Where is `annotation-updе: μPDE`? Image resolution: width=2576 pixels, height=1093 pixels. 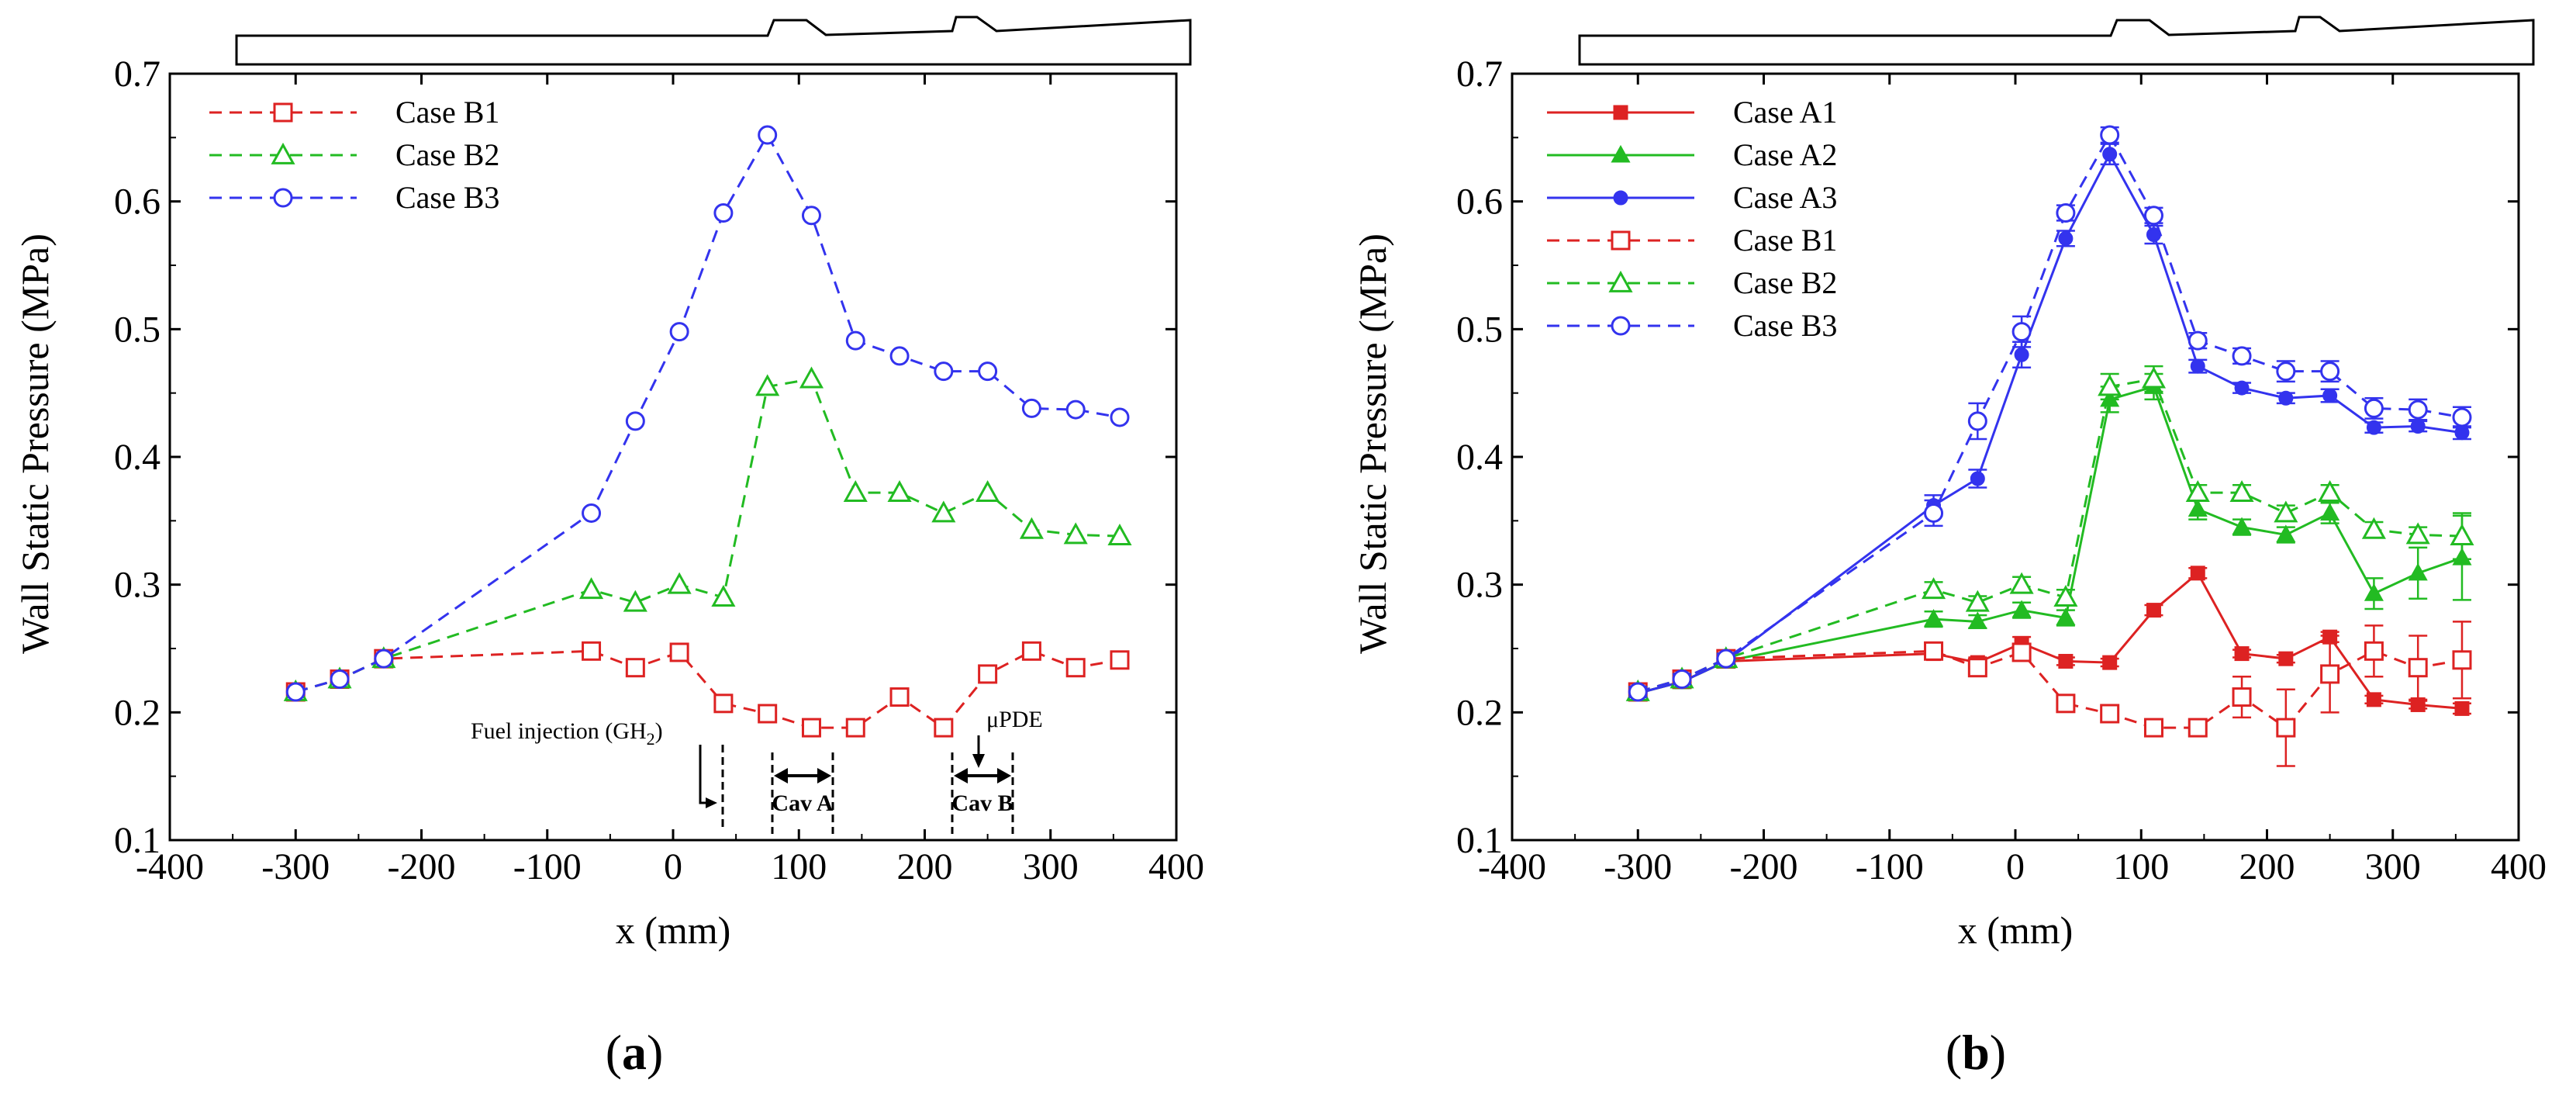
annotation-updе: μPDE is located at coordinates (1007, 737).